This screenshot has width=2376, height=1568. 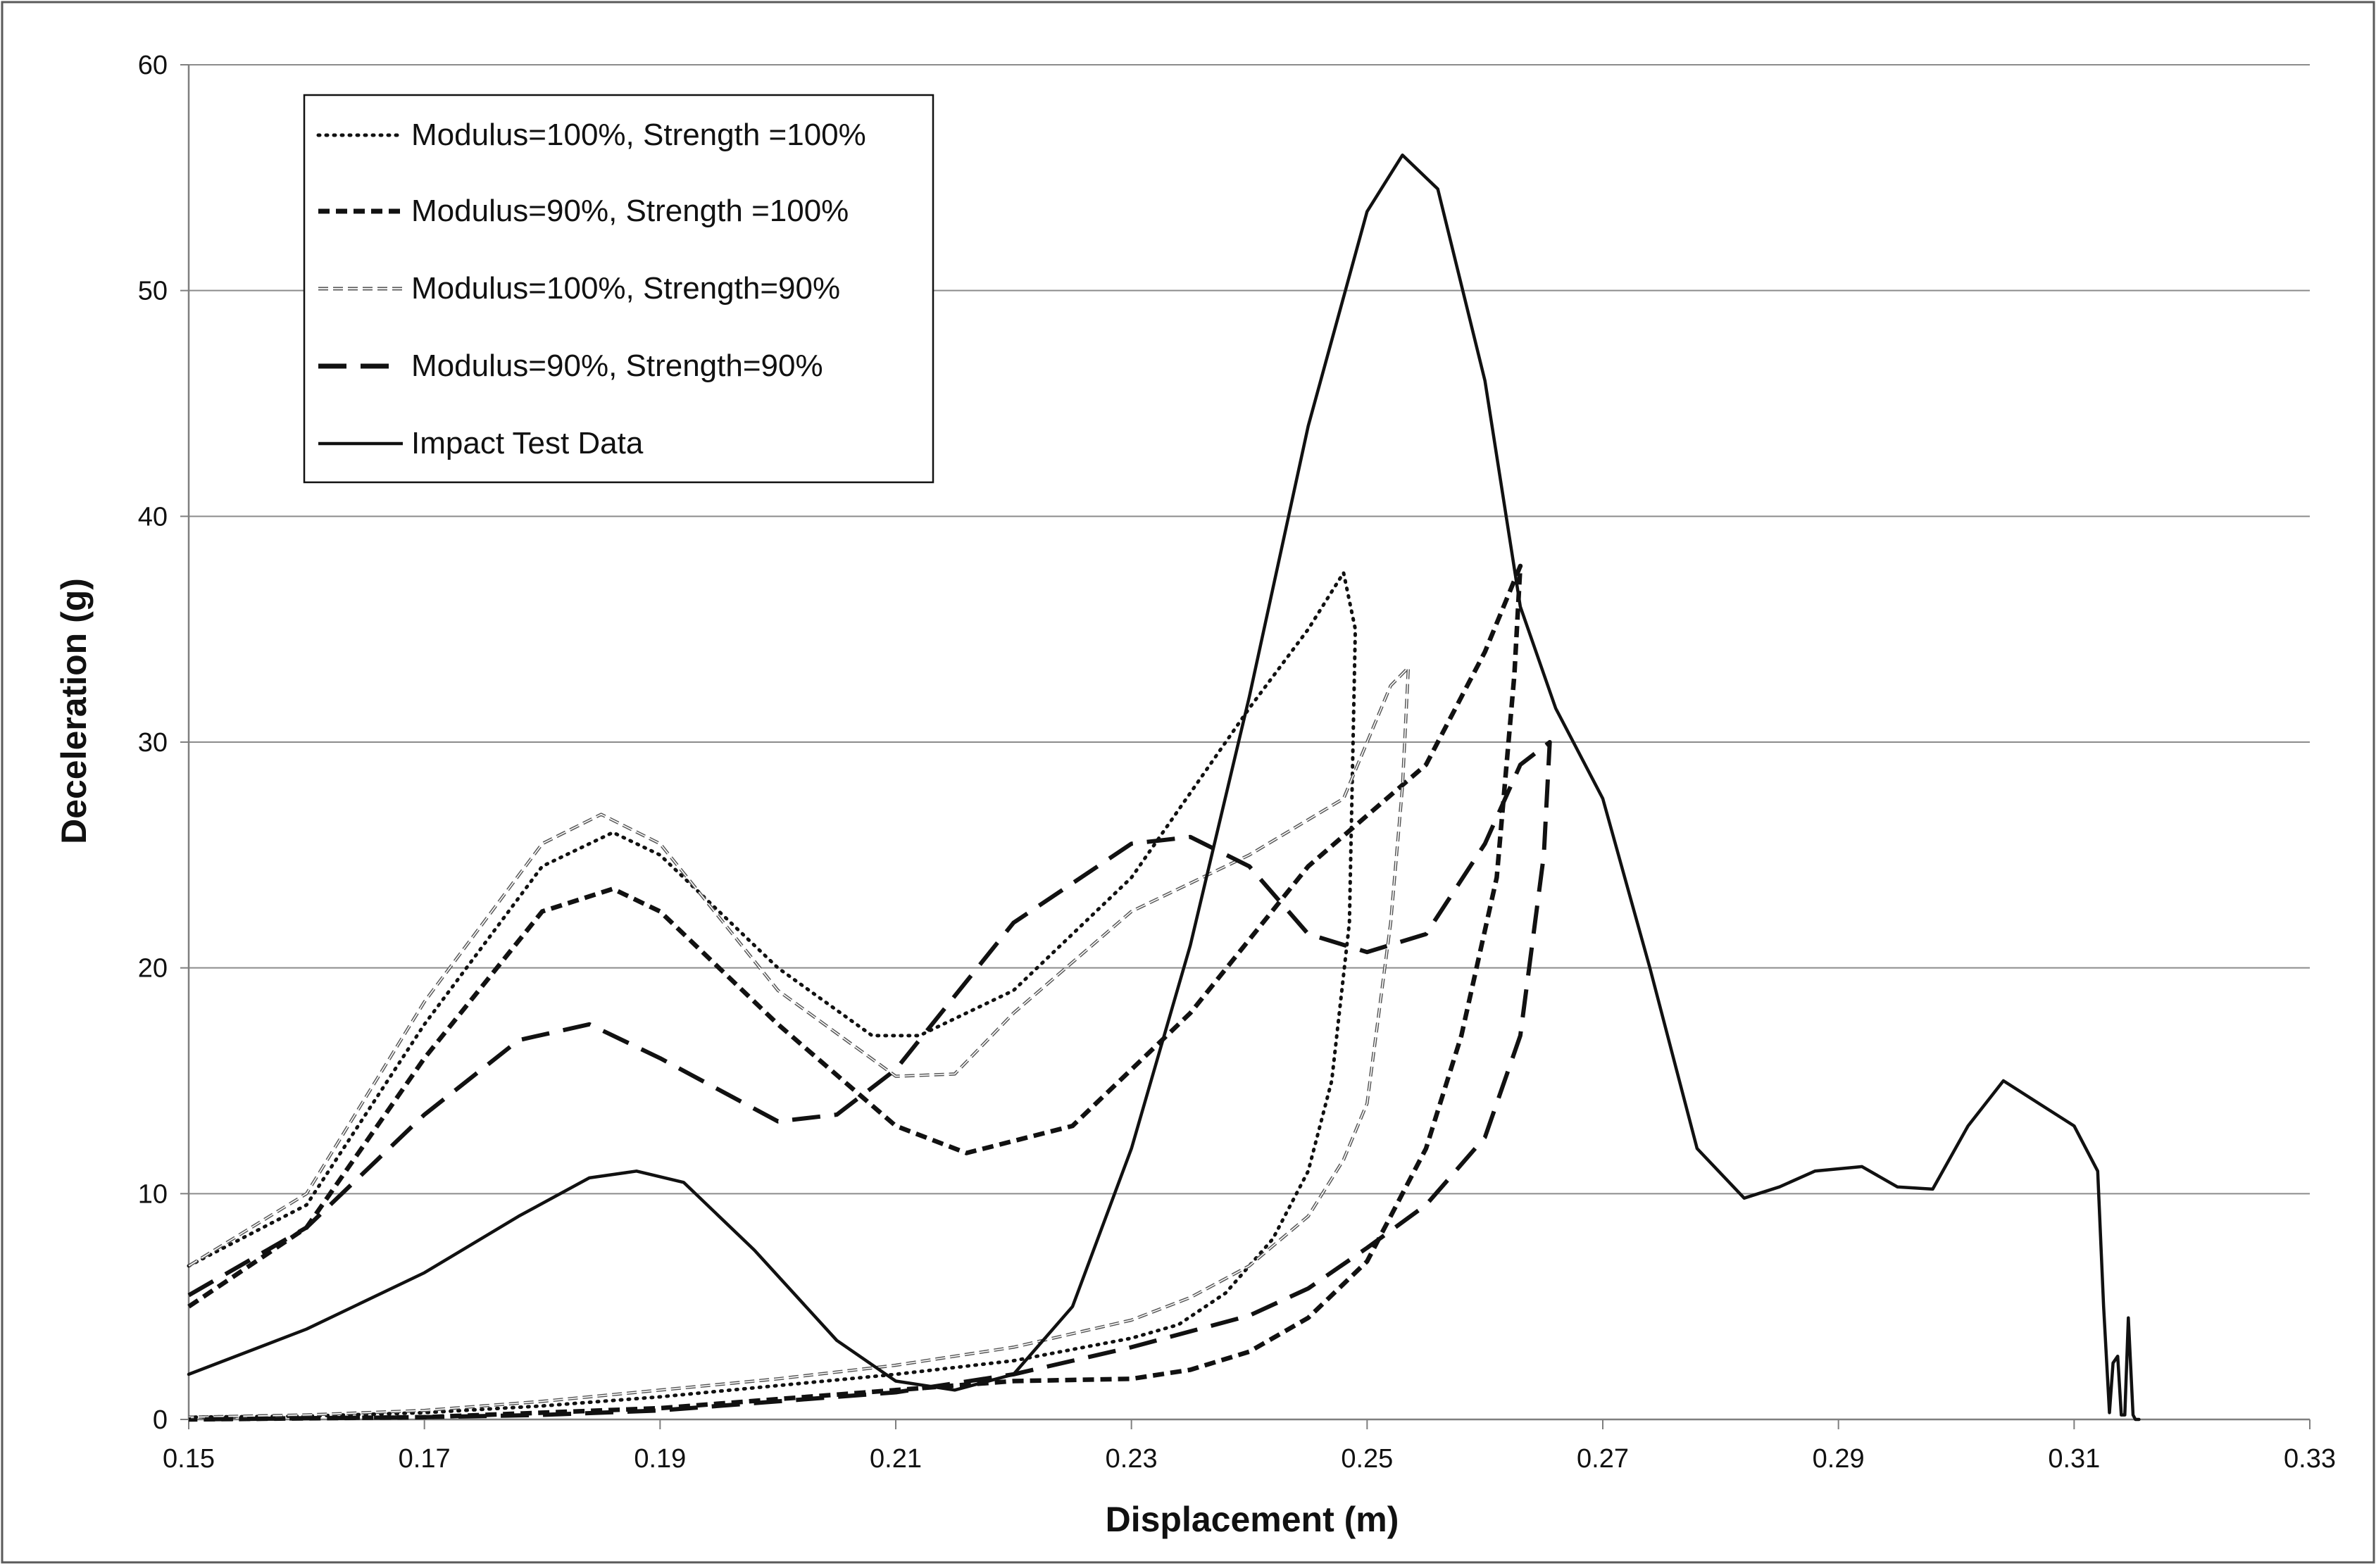 I want to click on x-tick-label: 0.21, so click(x=896, y=1459).